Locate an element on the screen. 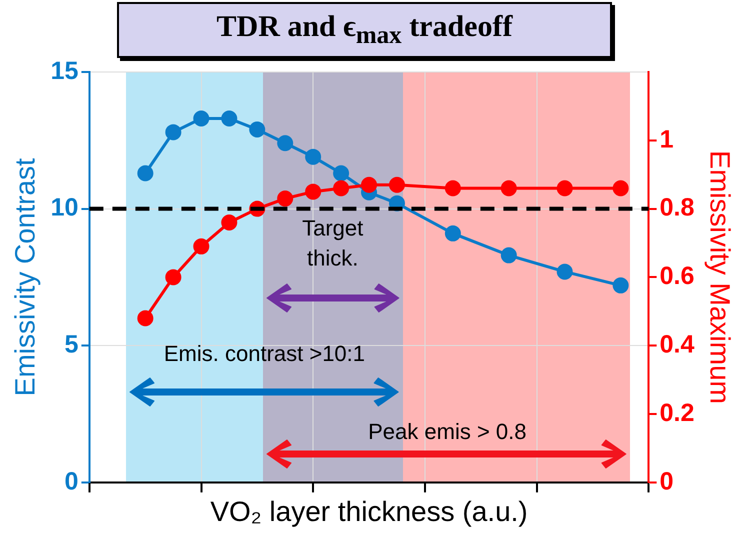  y-tick-label: 0 is located at coordinates (71, 481).